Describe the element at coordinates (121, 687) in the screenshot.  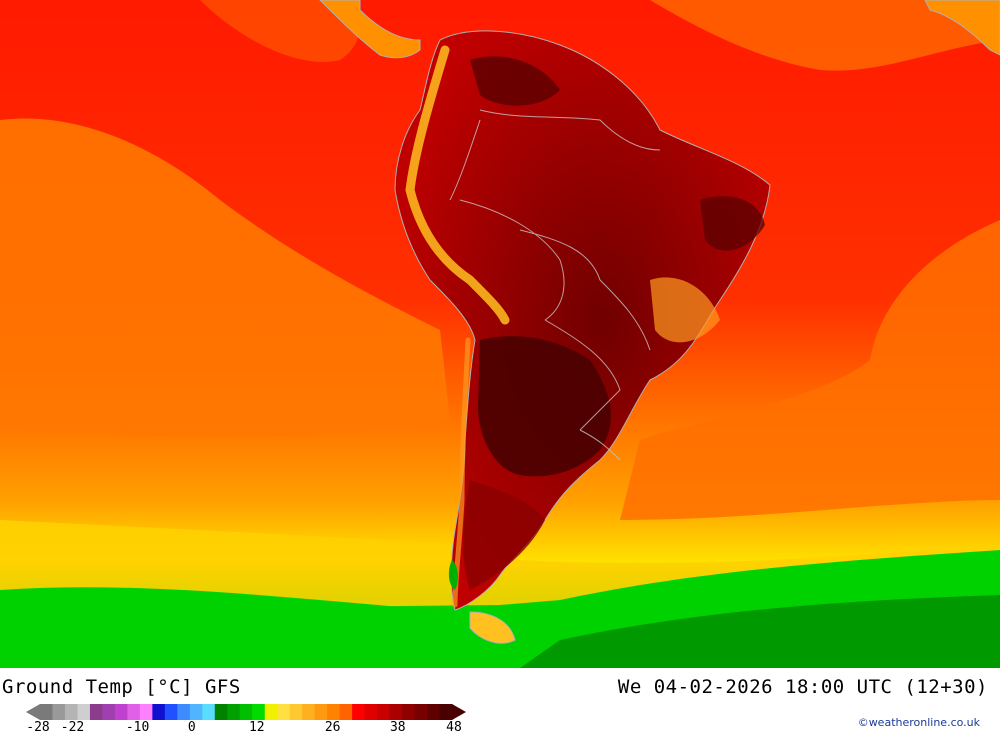
I see `map-title: Ground Temp [°C] GFS` at that location.